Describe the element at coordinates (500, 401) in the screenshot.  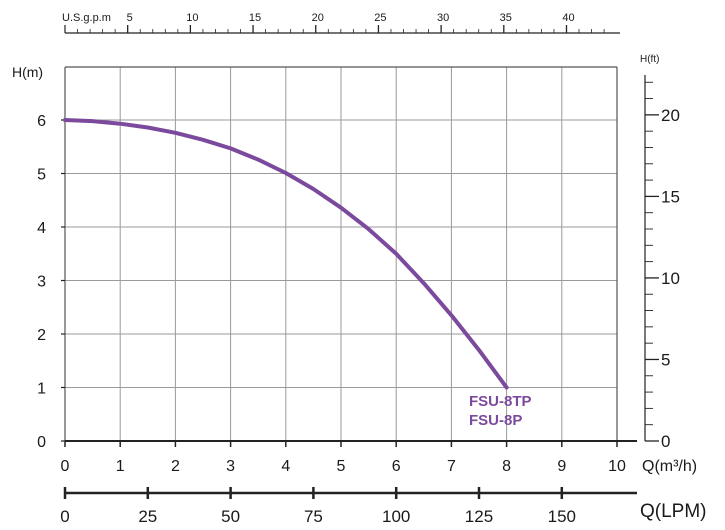
I see `series-label-fsu-8tp: FSU-8TP` at that location.